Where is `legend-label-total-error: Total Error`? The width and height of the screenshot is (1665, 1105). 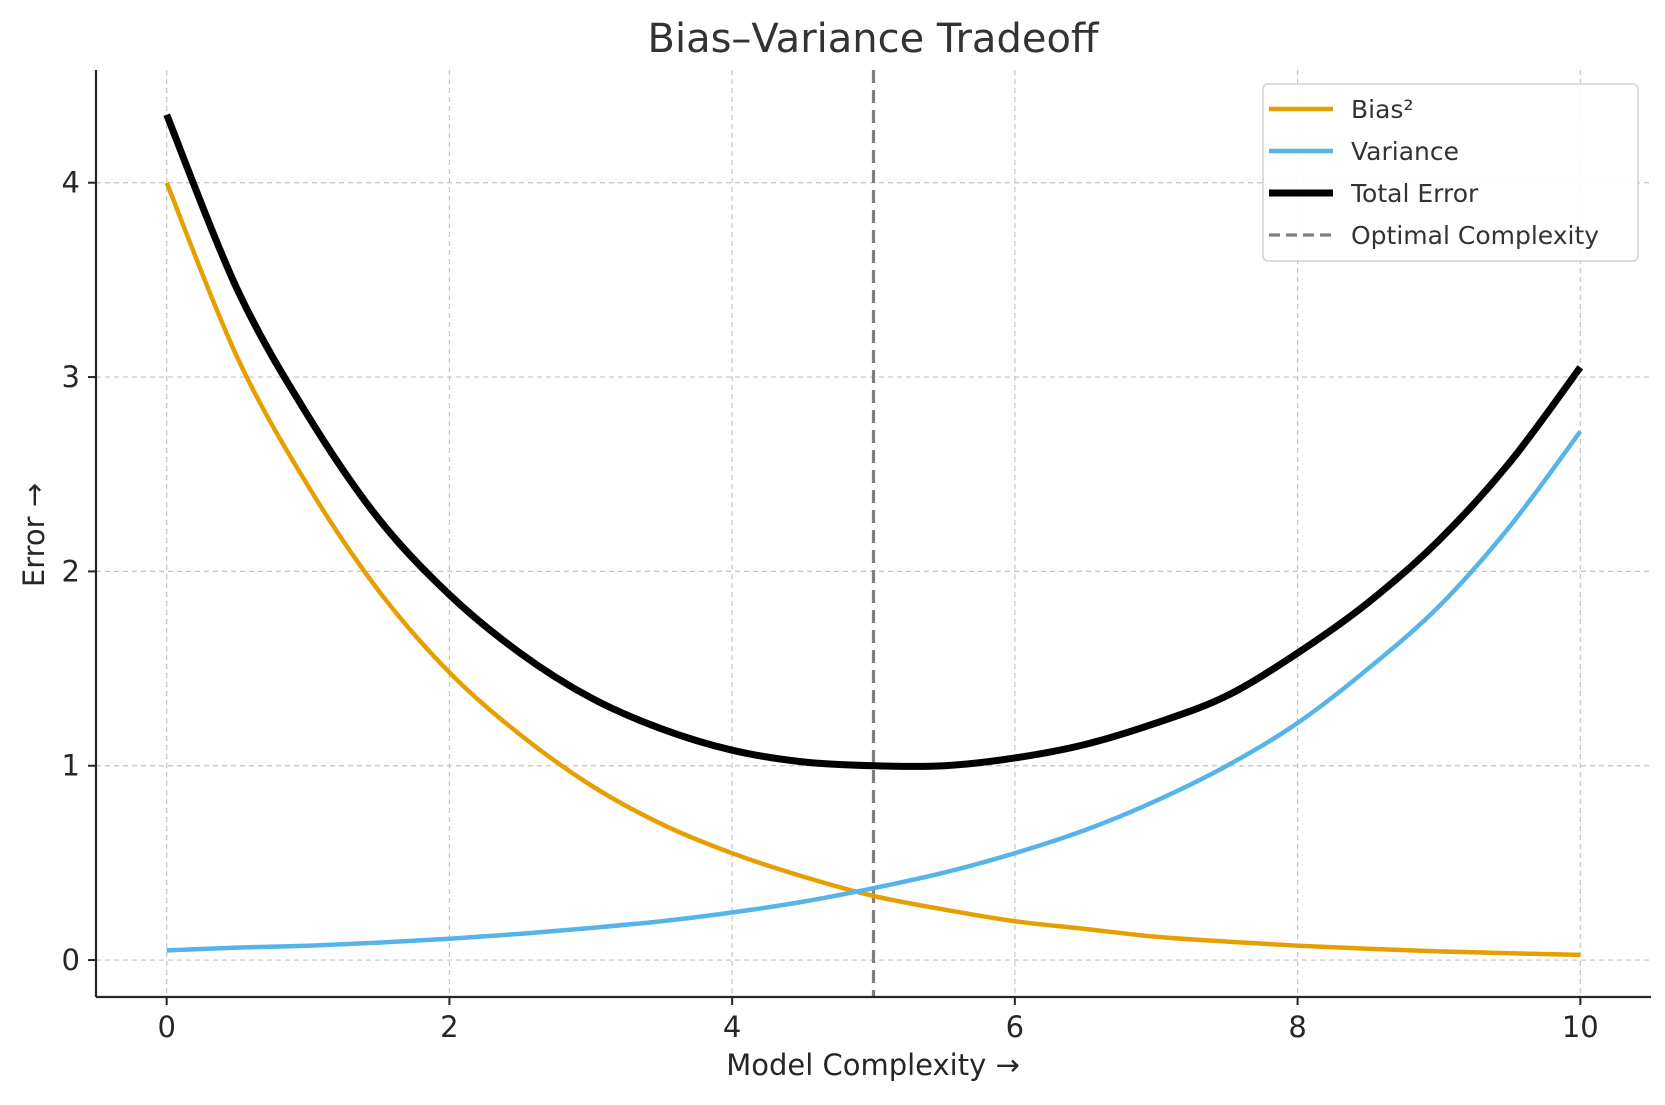 legend-label-total-error: Total Error is located at coordinates (1414, 193).